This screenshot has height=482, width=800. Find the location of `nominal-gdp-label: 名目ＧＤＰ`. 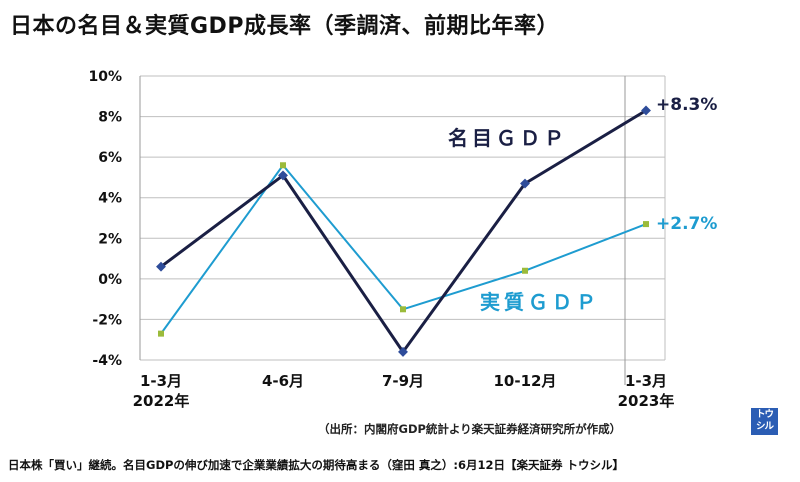

nominal-gdp-label: 名目ＧＤＰ is located at coordinates (508, 138).